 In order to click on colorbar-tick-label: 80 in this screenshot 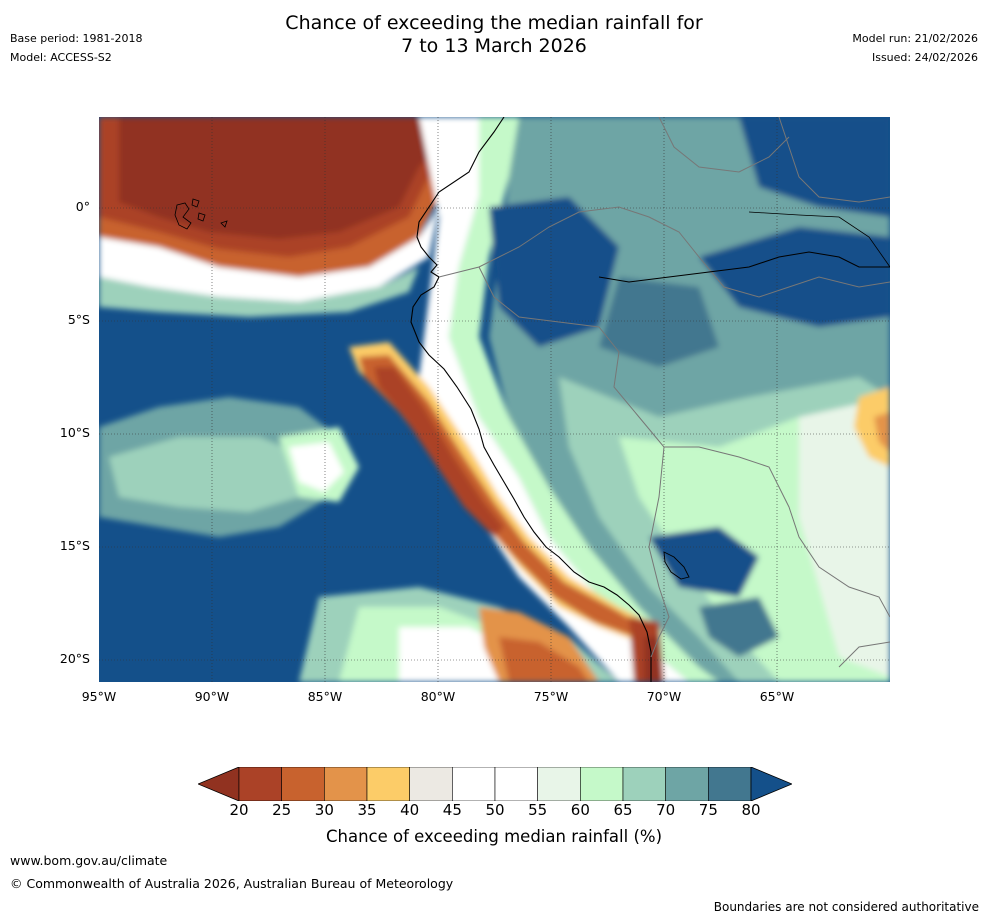, I will do `click(751, 810)`.